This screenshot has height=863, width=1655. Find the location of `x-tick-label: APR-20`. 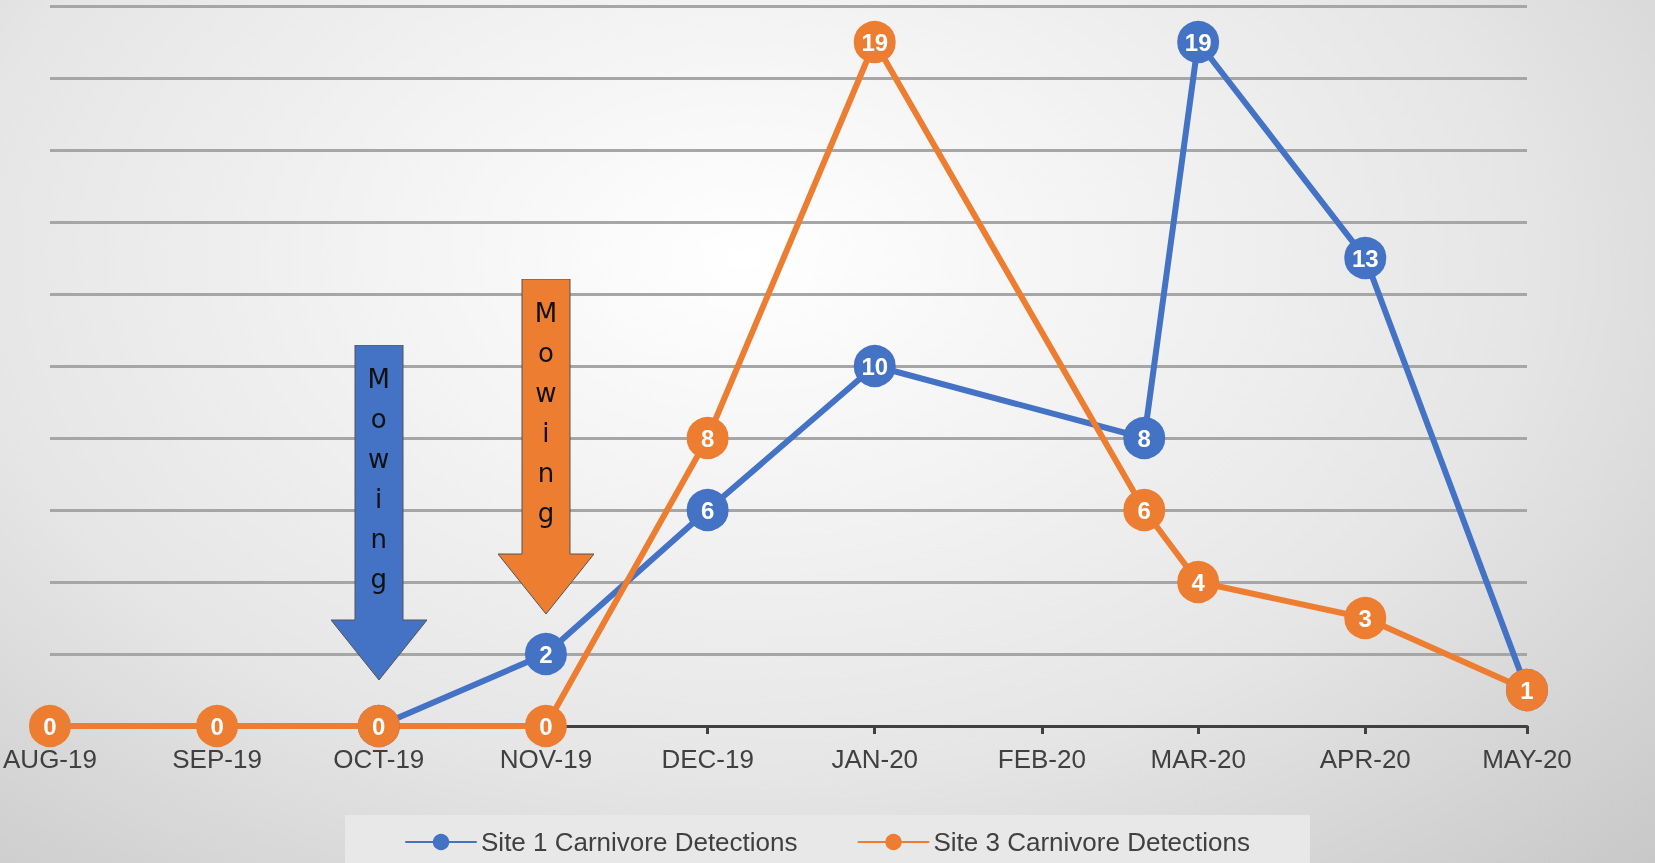

x-tick-label: APR-20 is located at coordinates (1365, 759).